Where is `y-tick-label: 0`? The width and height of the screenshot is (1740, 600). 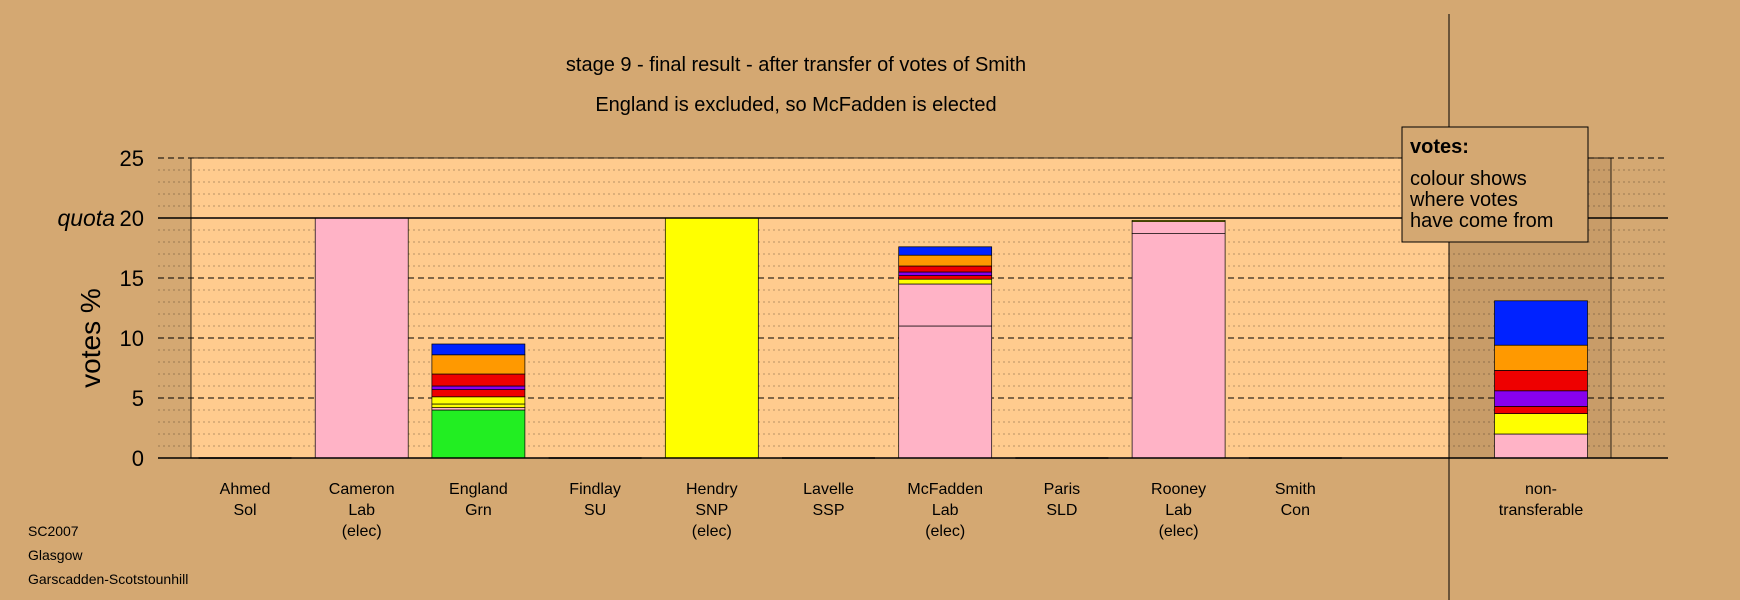 y-tick-label: 0 is located at coordinates (138, 458).